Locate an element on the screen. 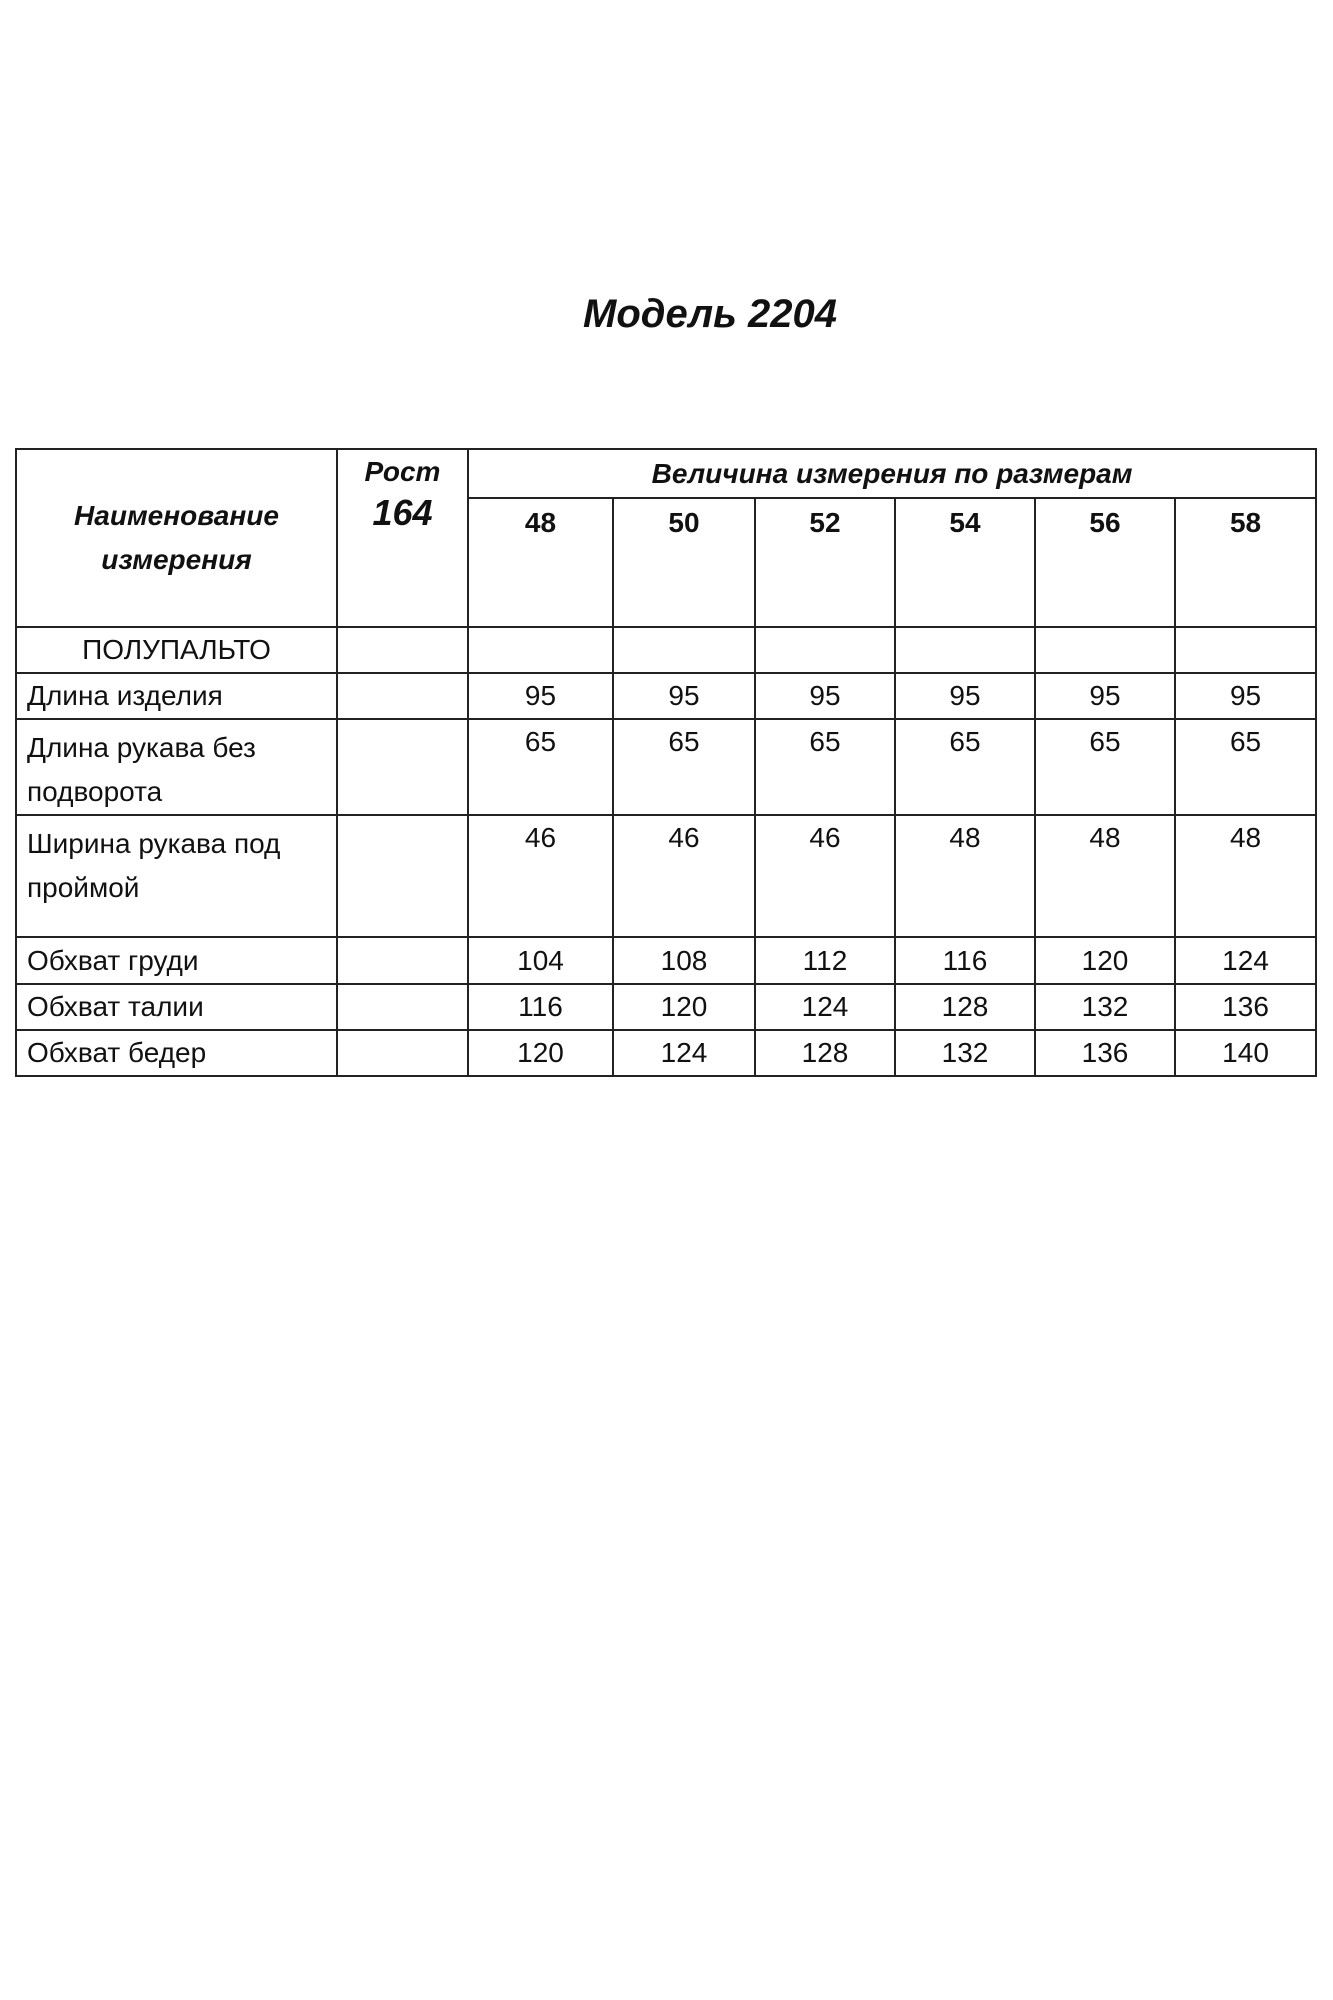  table-row: Длина изделия 95 95 95 95 95 95 is located at coordinates (666, 696).